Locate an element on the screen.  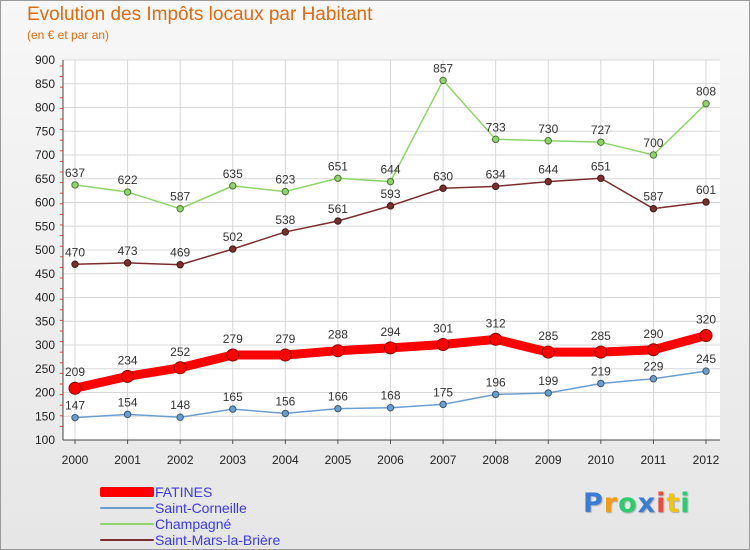
data-label-saint-corneille: 219 is located at coordinates (601, 371).